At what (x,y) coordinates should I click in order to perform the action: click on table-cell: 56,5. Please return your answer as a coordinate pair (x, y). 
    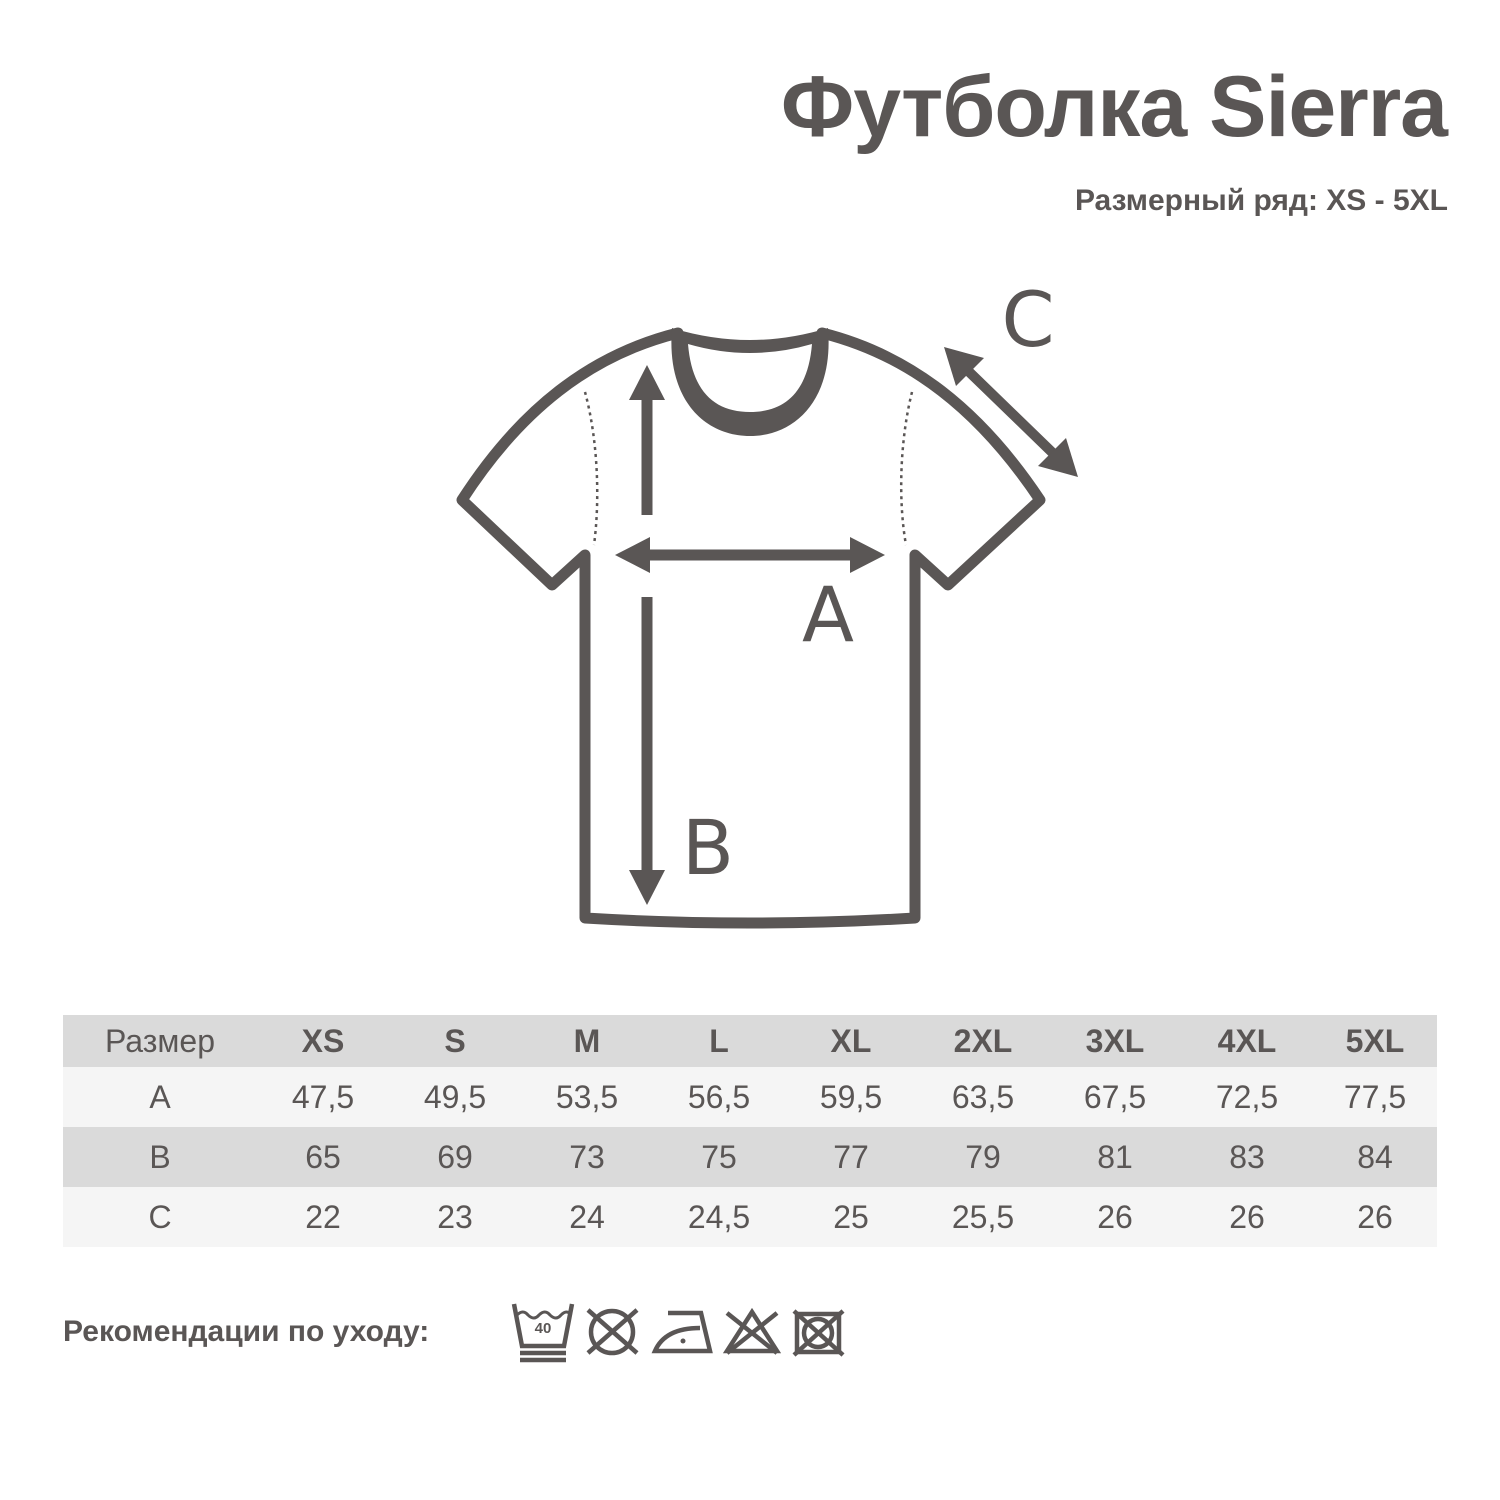
    Looking at the image, I should click on (719, 1096).